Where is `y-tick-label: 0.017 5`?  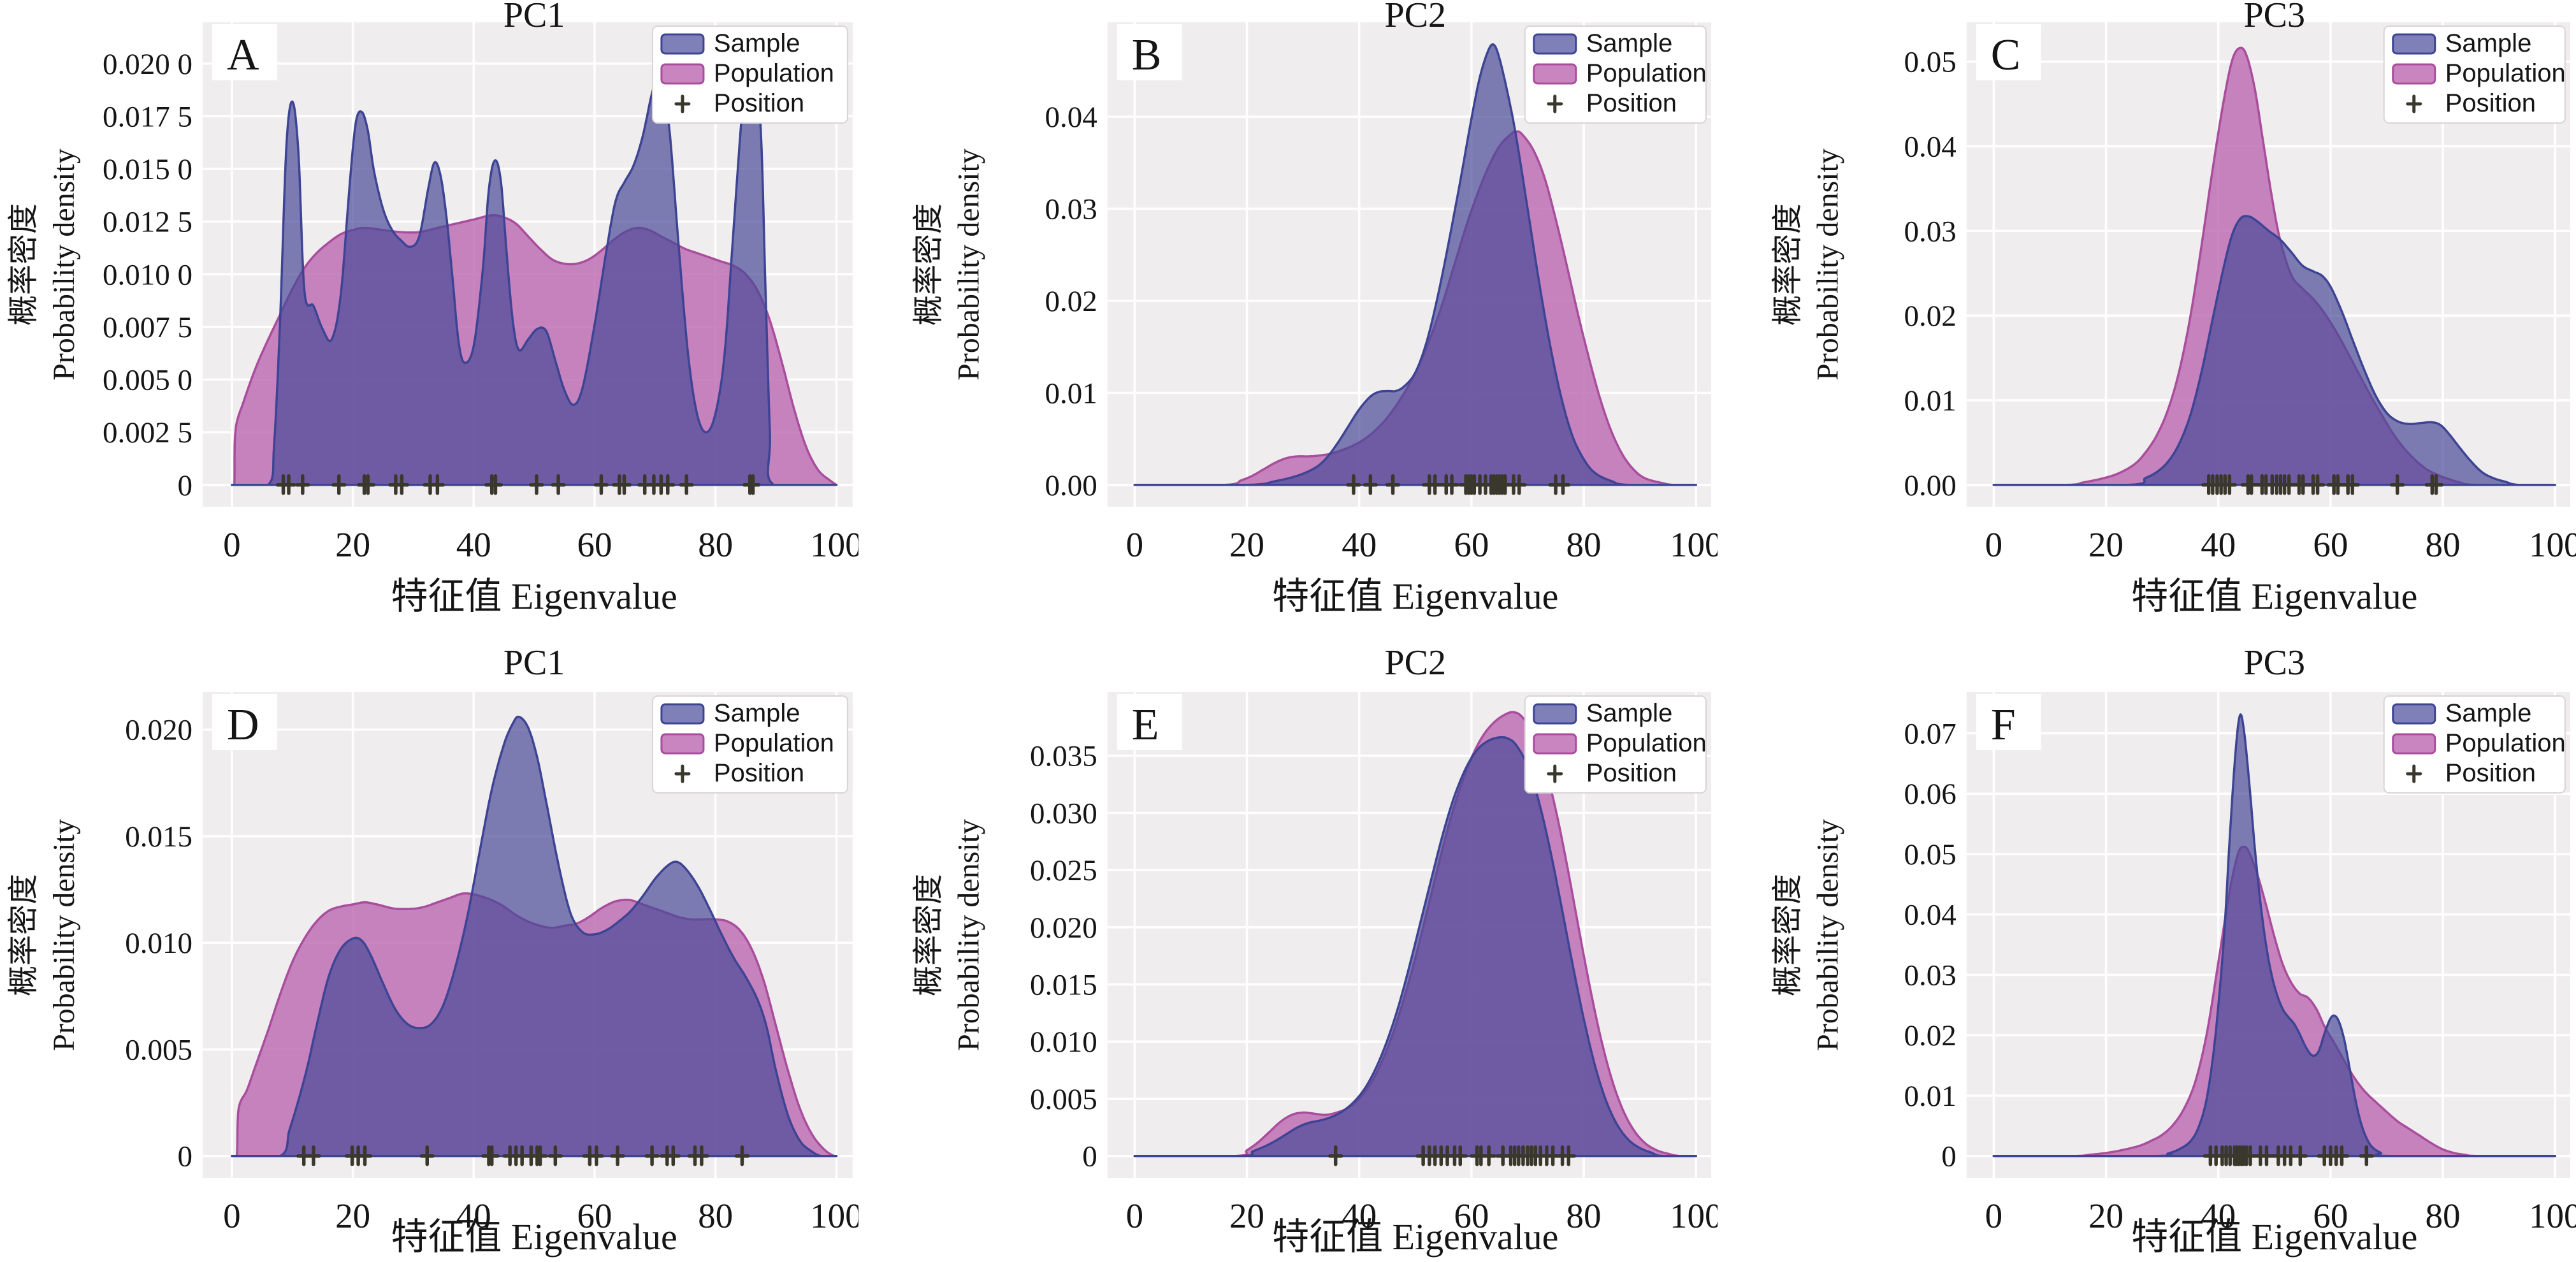
y-tick-label: 0.017 5 is located at coordinates (147, 116).